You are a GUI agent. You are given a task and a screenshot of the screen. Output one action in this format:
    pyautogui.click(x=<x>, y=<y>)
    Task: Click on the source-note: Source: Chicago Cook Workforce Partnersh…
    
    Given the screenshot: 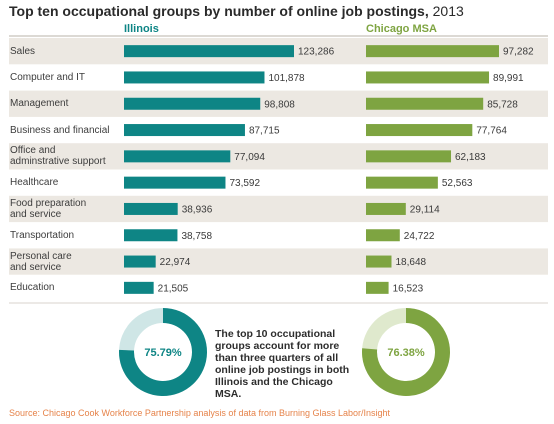 What is the action you would take?
    pyautogui.click(x=200, y=413)
    